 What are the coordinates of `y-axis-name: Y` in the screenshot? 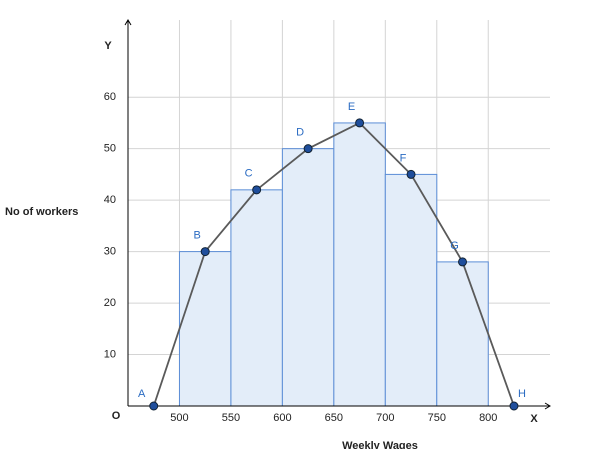 It's located at (108, 46).